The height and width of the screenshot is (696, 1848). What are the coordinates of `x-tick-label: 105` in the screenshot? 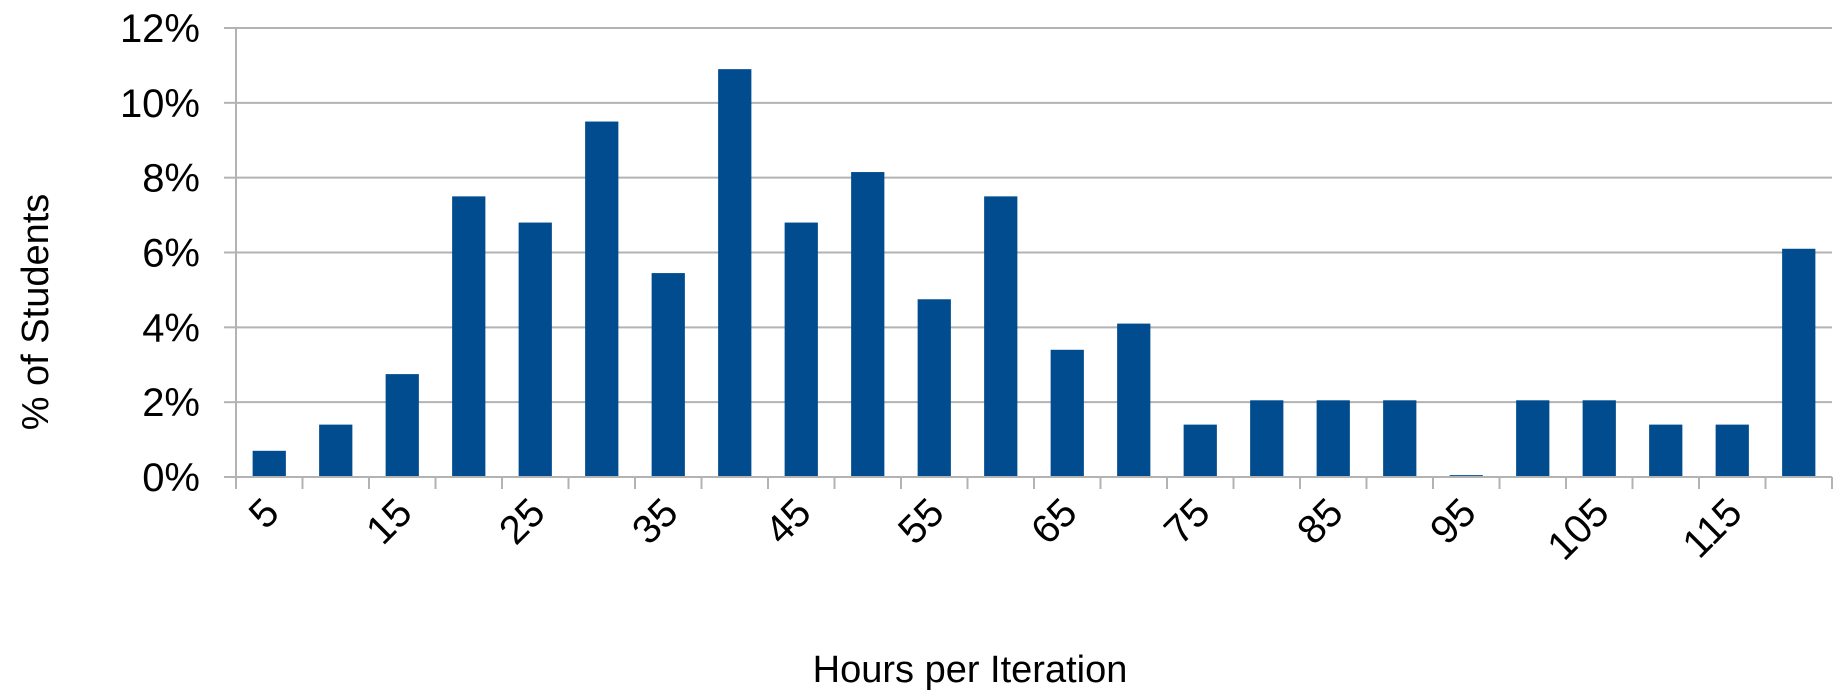 It's located at (1578, 529).